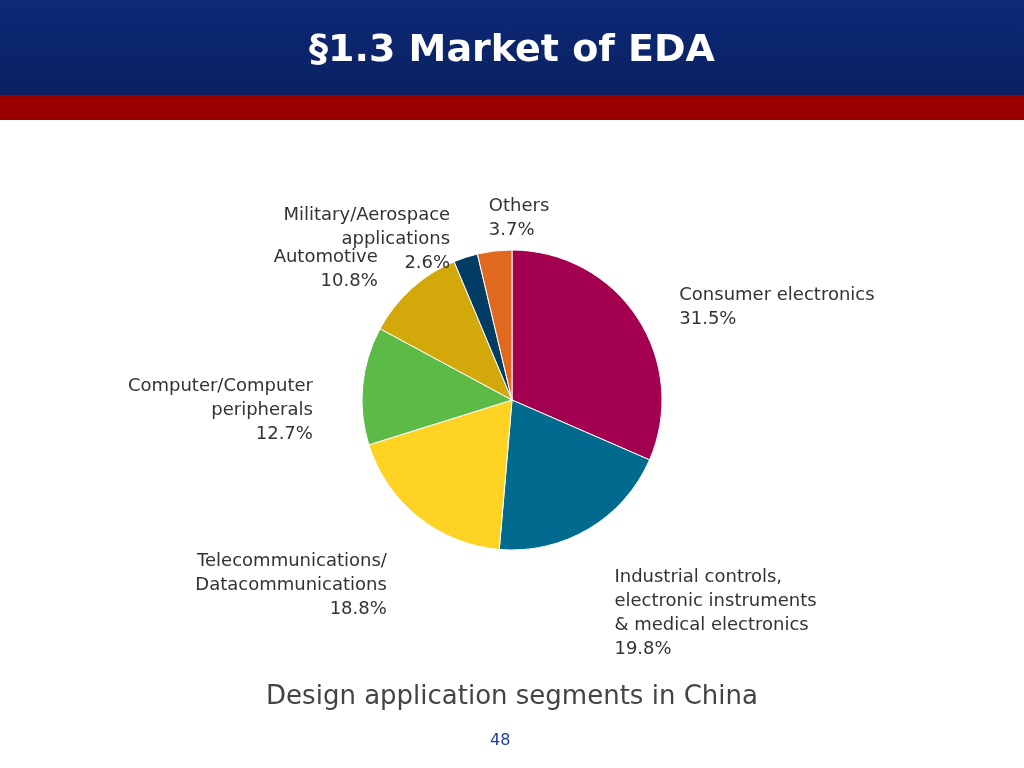 This screenshot has height=768, width=1024. Describe the element at coordinates (519, 205) in the screenshot. I see `slice-label: Others` at that location.